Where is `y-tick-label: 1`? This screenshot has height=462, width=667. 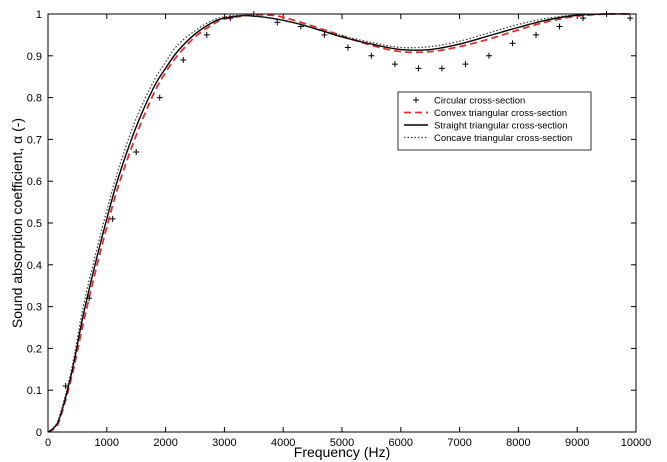 y-tick-label: 1 is located at coordinates (39, 15).